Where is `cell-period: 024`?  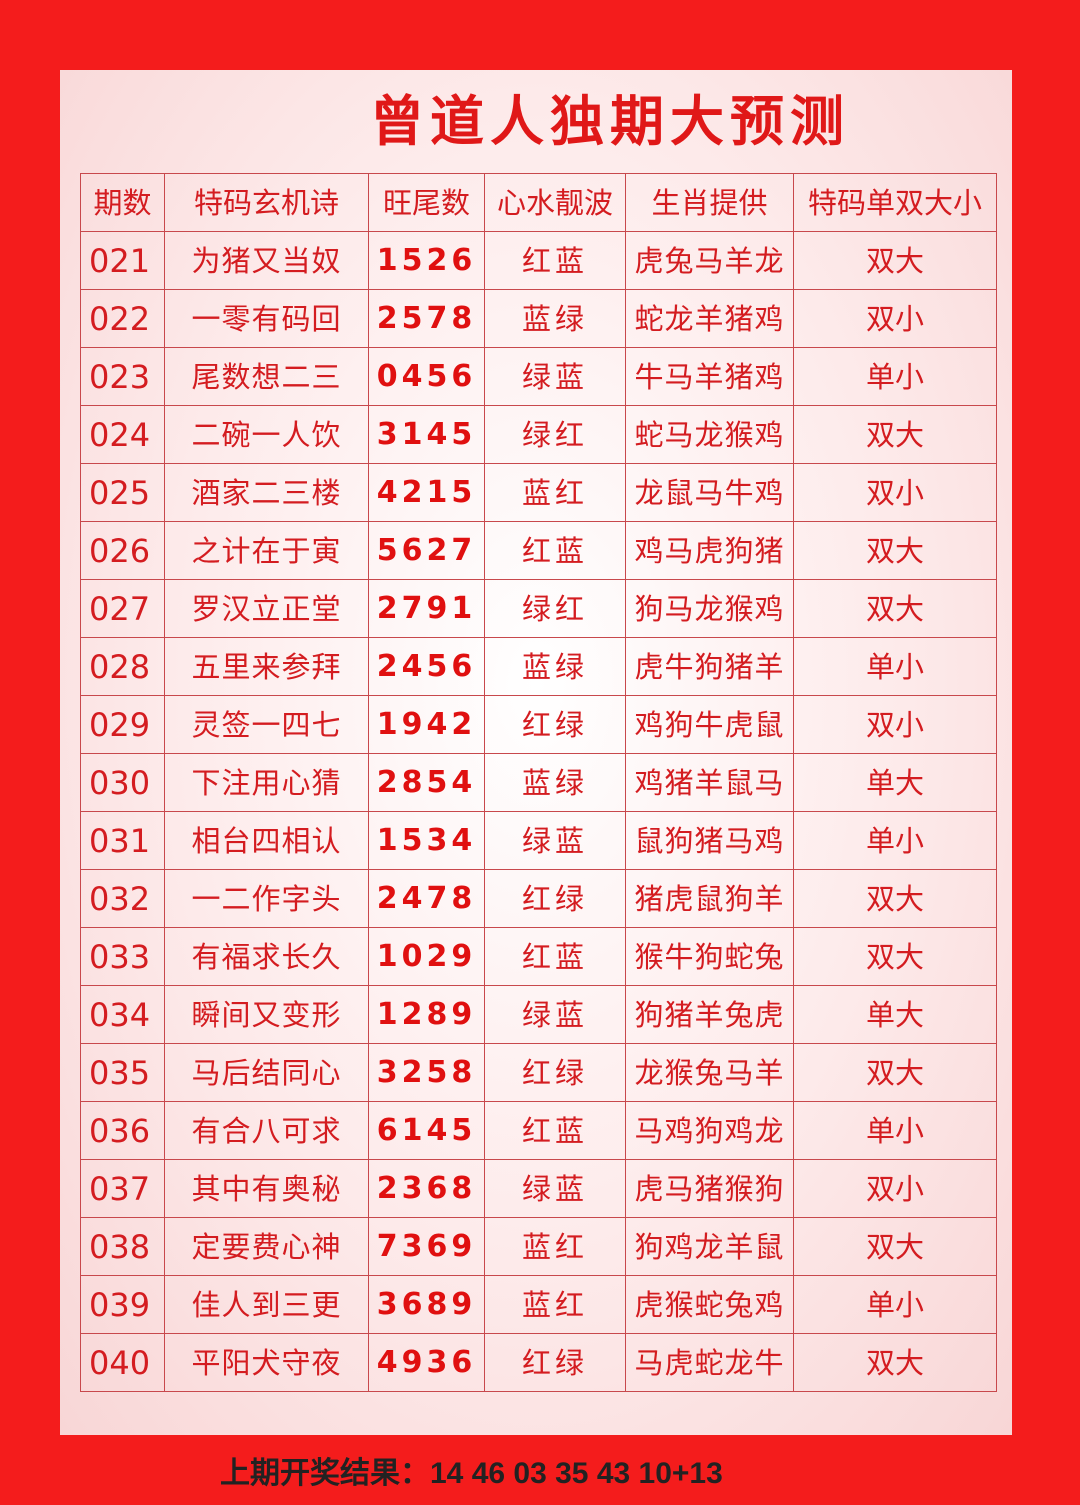
cell-period: 024 is located at coordinates (122, 434).